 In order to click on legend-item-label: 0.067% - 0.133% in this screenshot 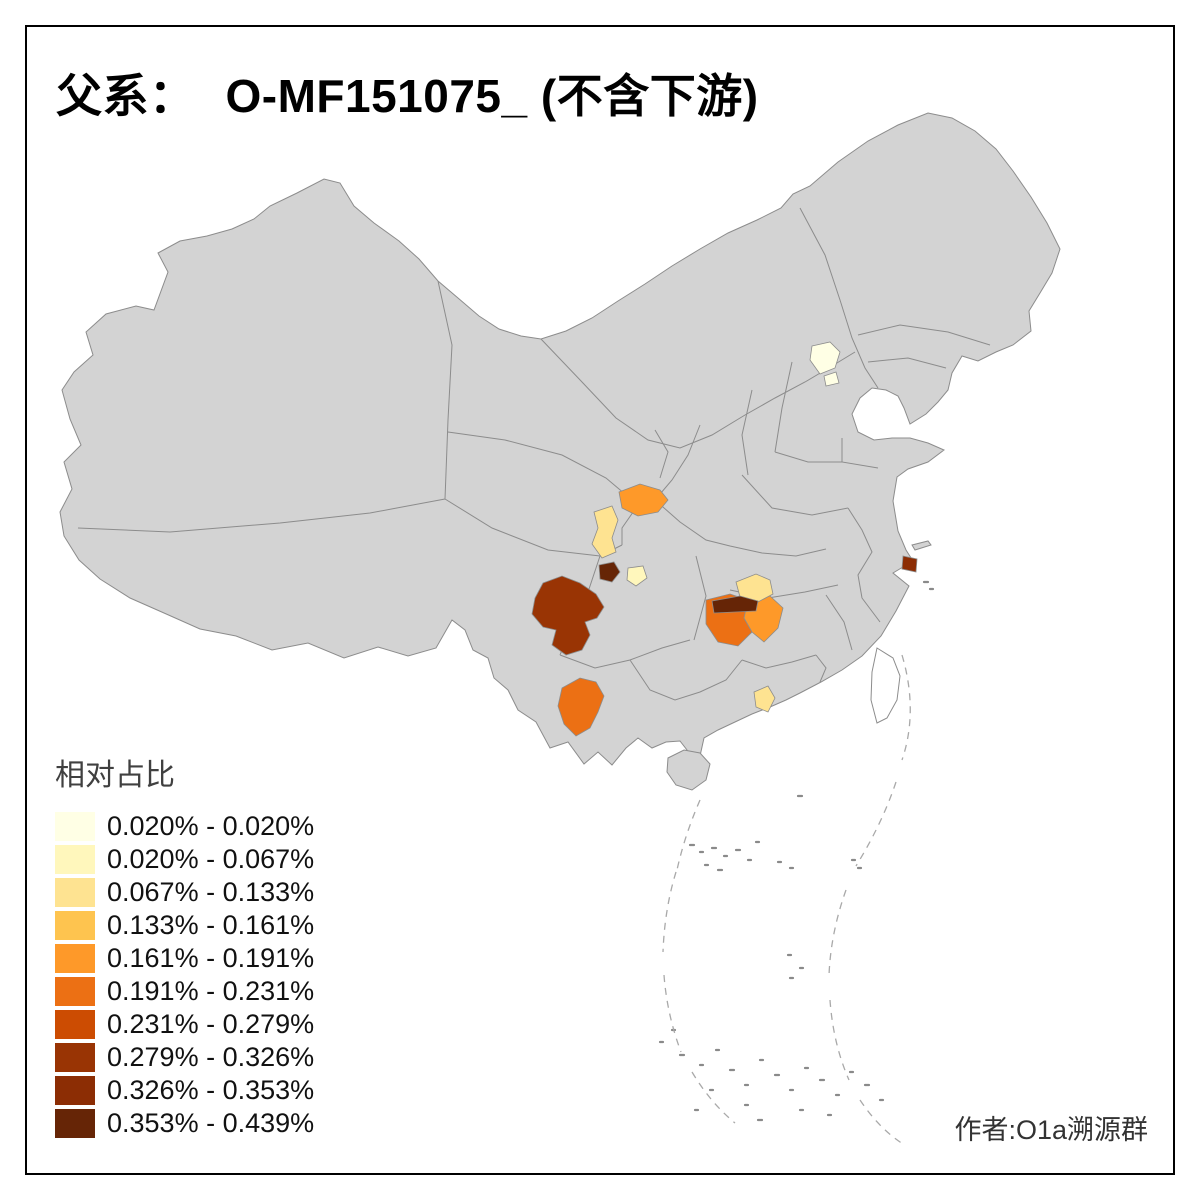, I will do `click(211, 892)`.